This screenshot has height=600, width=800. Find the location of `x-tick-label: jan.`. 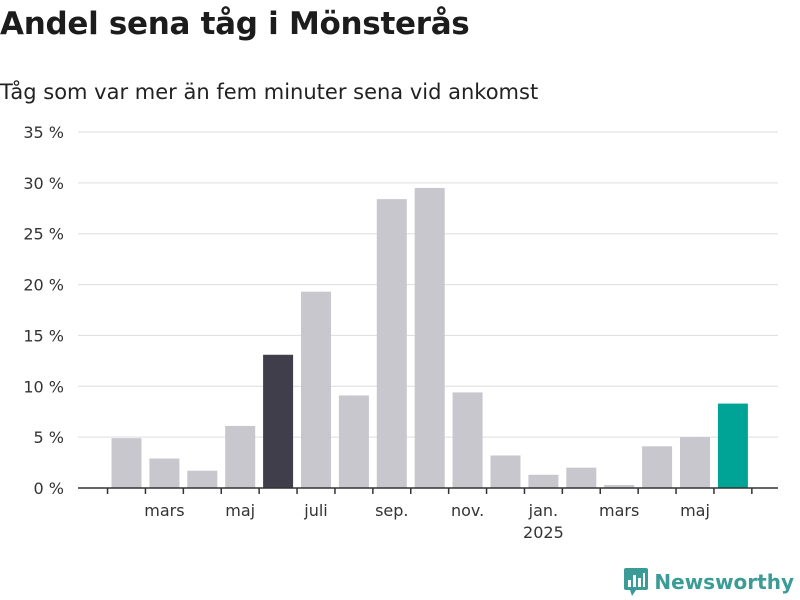

x-tick-label: jan. is located at coordinates (543, 510).